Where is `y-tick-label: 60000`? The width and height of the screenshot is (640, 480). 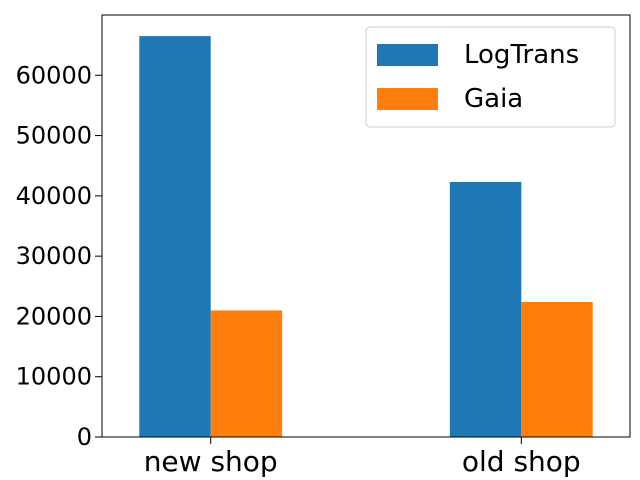 y-tick-label: 60000 is located at coordinates (54, 75).